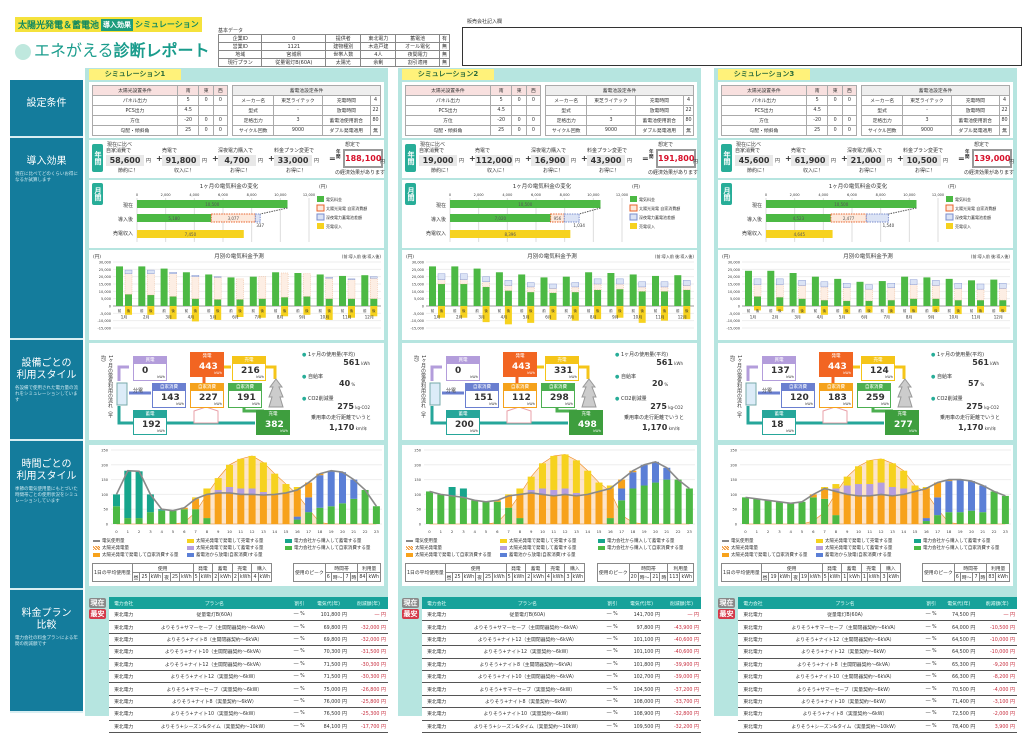 This screenshot has width=1024, height=733. Describe the element at coordinates (422, 541) in the screenshot. I see `legend-item: 電気使用量` at that location.